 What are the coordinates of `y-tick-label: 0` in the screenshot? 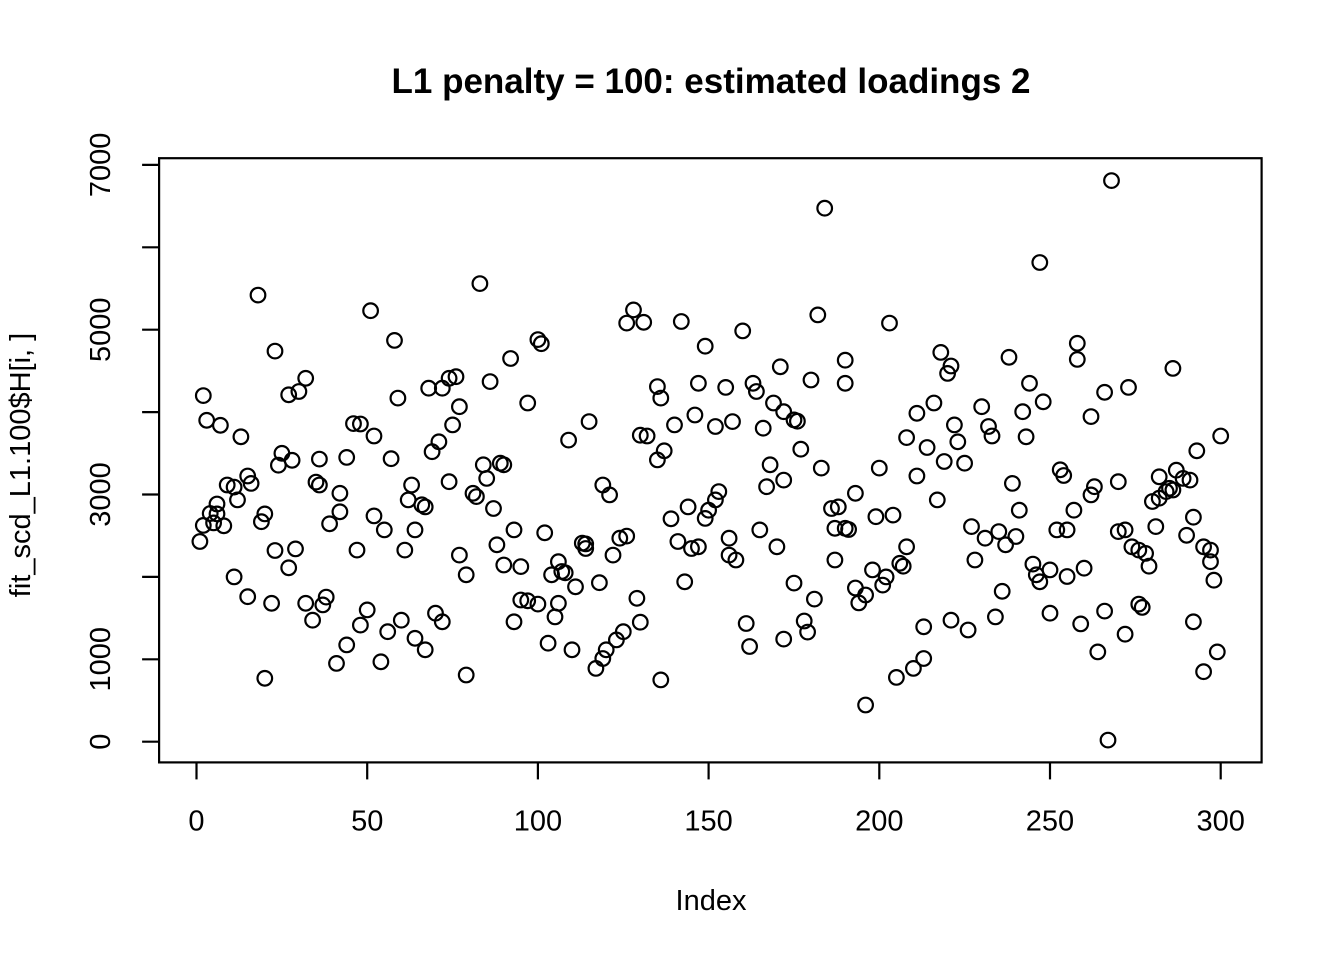 It's located at (101, 742).